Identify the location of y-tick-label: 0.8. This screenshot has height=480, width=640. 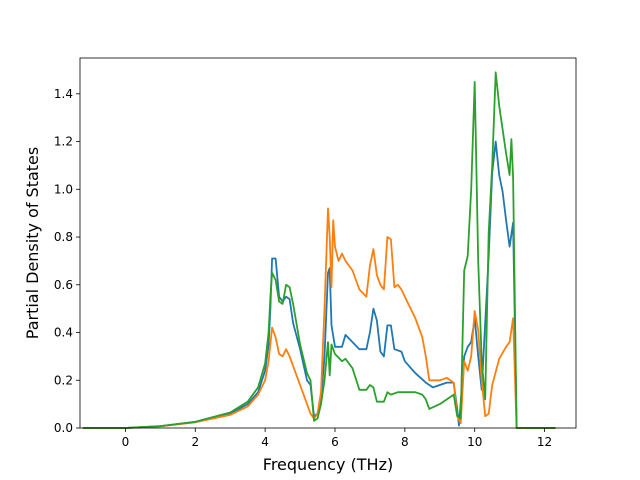
(63, 237).